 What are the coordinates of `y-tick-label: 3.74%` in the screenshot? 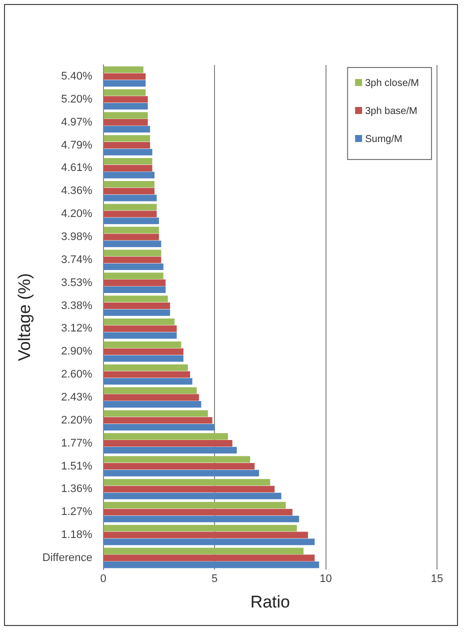 It's located at (77, 260).